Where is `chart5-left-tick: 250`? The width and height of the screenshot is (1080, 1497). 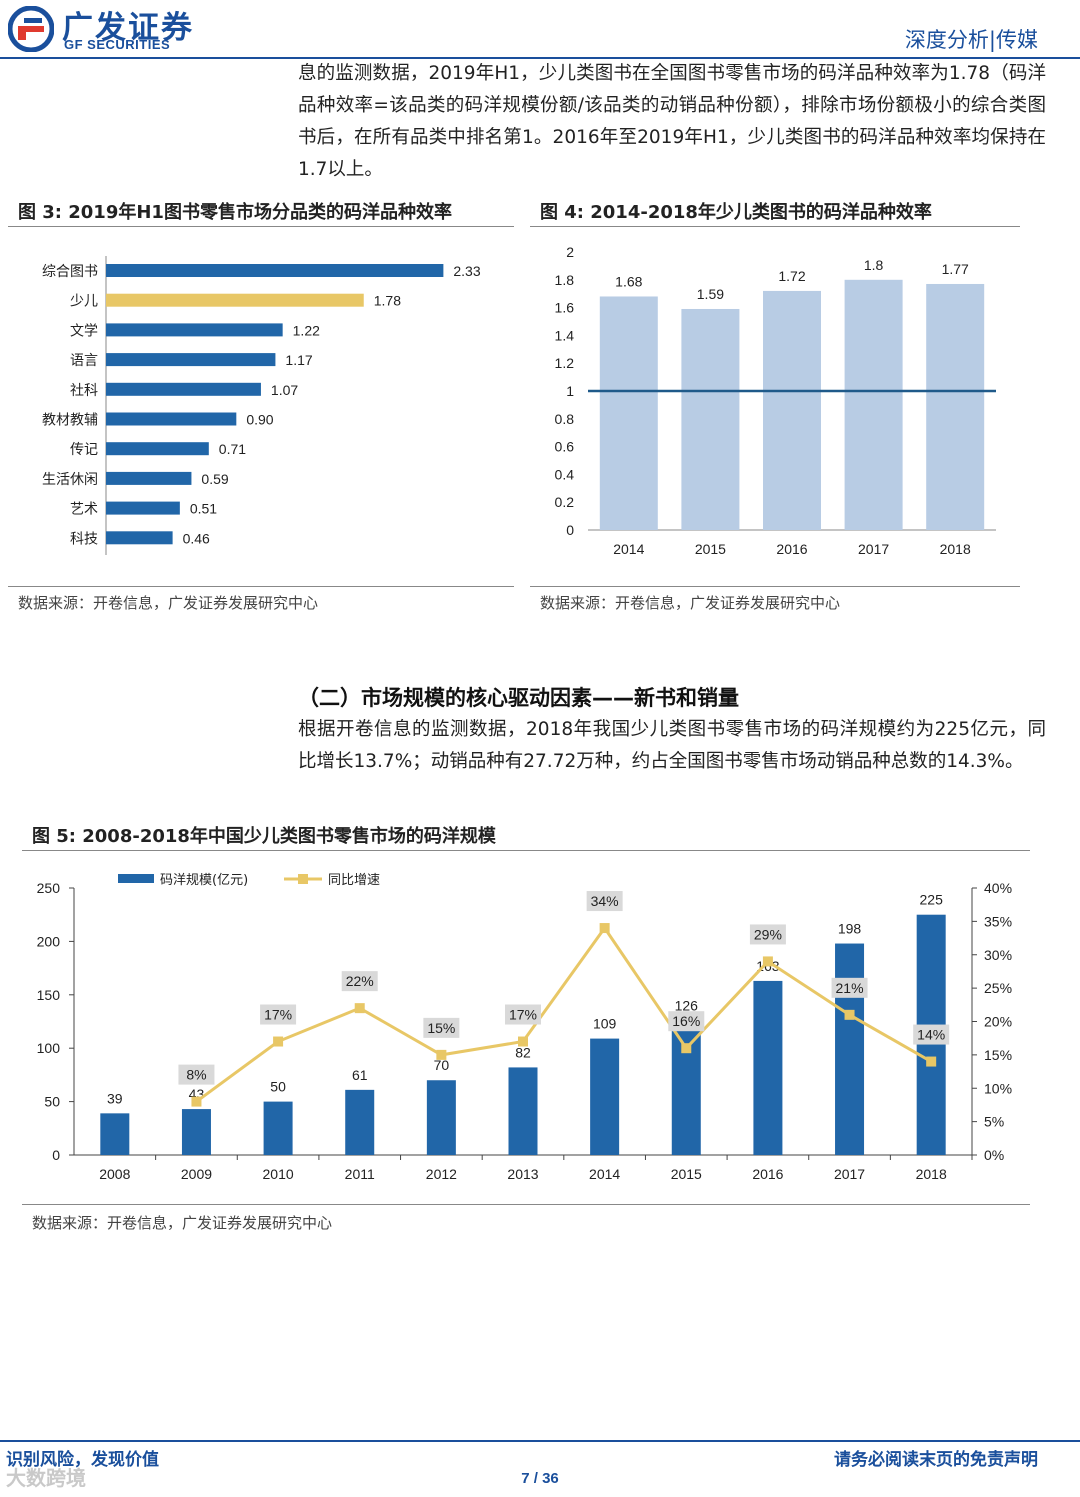
chart5-left-tick: 250 is located at coordinates (49, 888).